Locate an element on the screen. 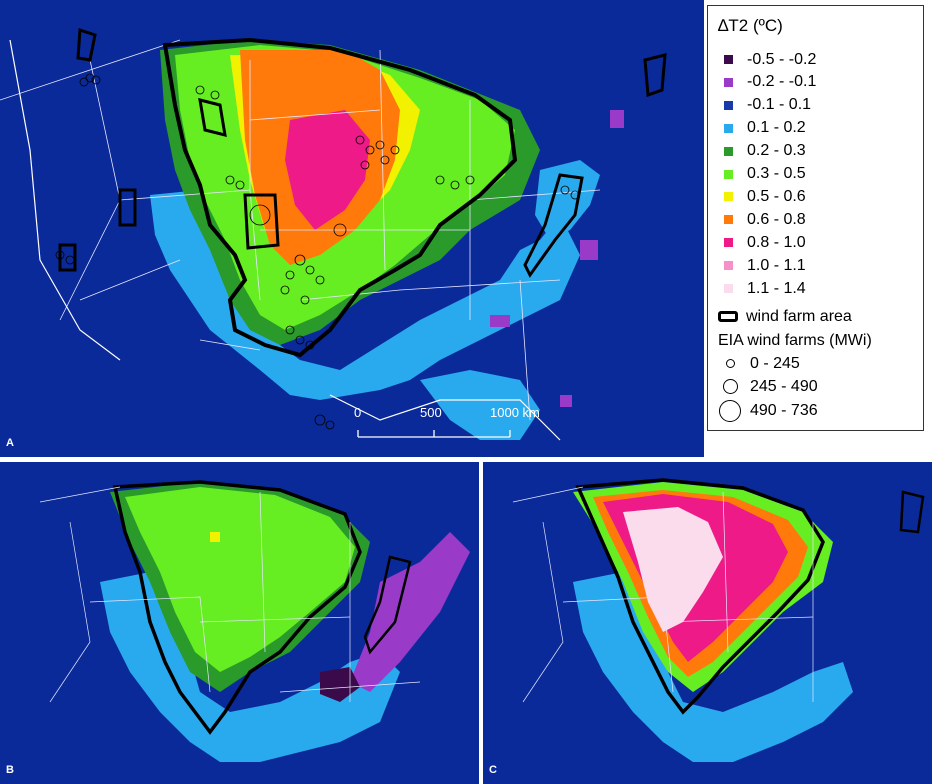 Image resolution: width=932 pixels, height=784 pixels. legend-class-row: 0.2 - 0.3 is located at coordinates (762, 151).